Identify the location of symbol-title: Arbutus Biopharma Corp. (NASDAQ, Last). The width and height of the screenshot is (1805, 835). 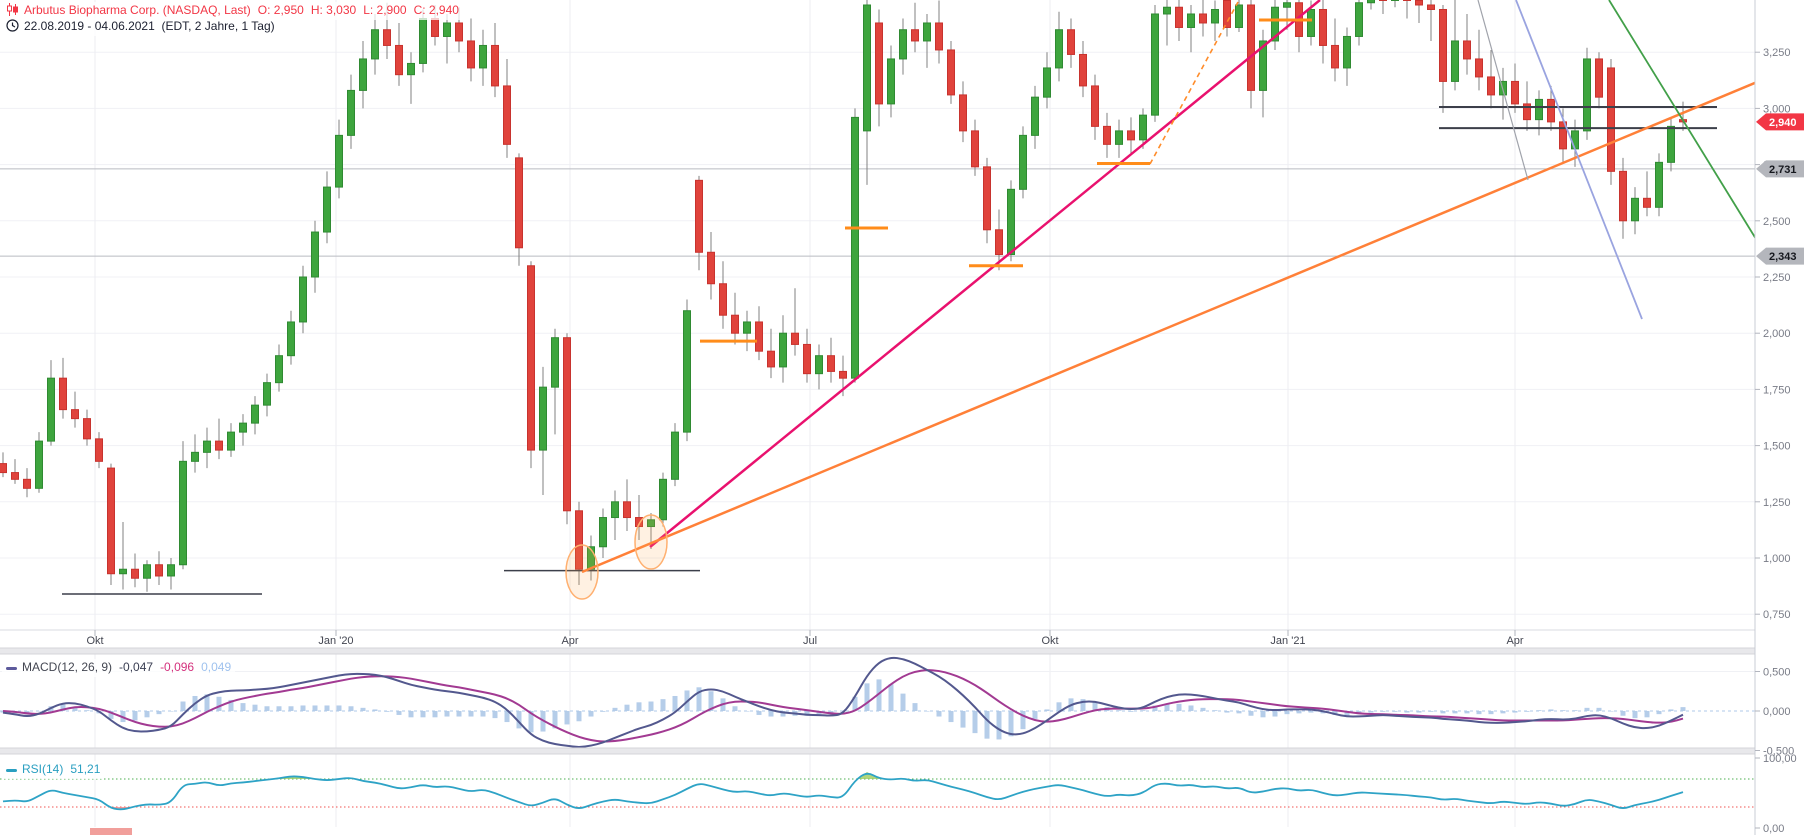
(137, 10).